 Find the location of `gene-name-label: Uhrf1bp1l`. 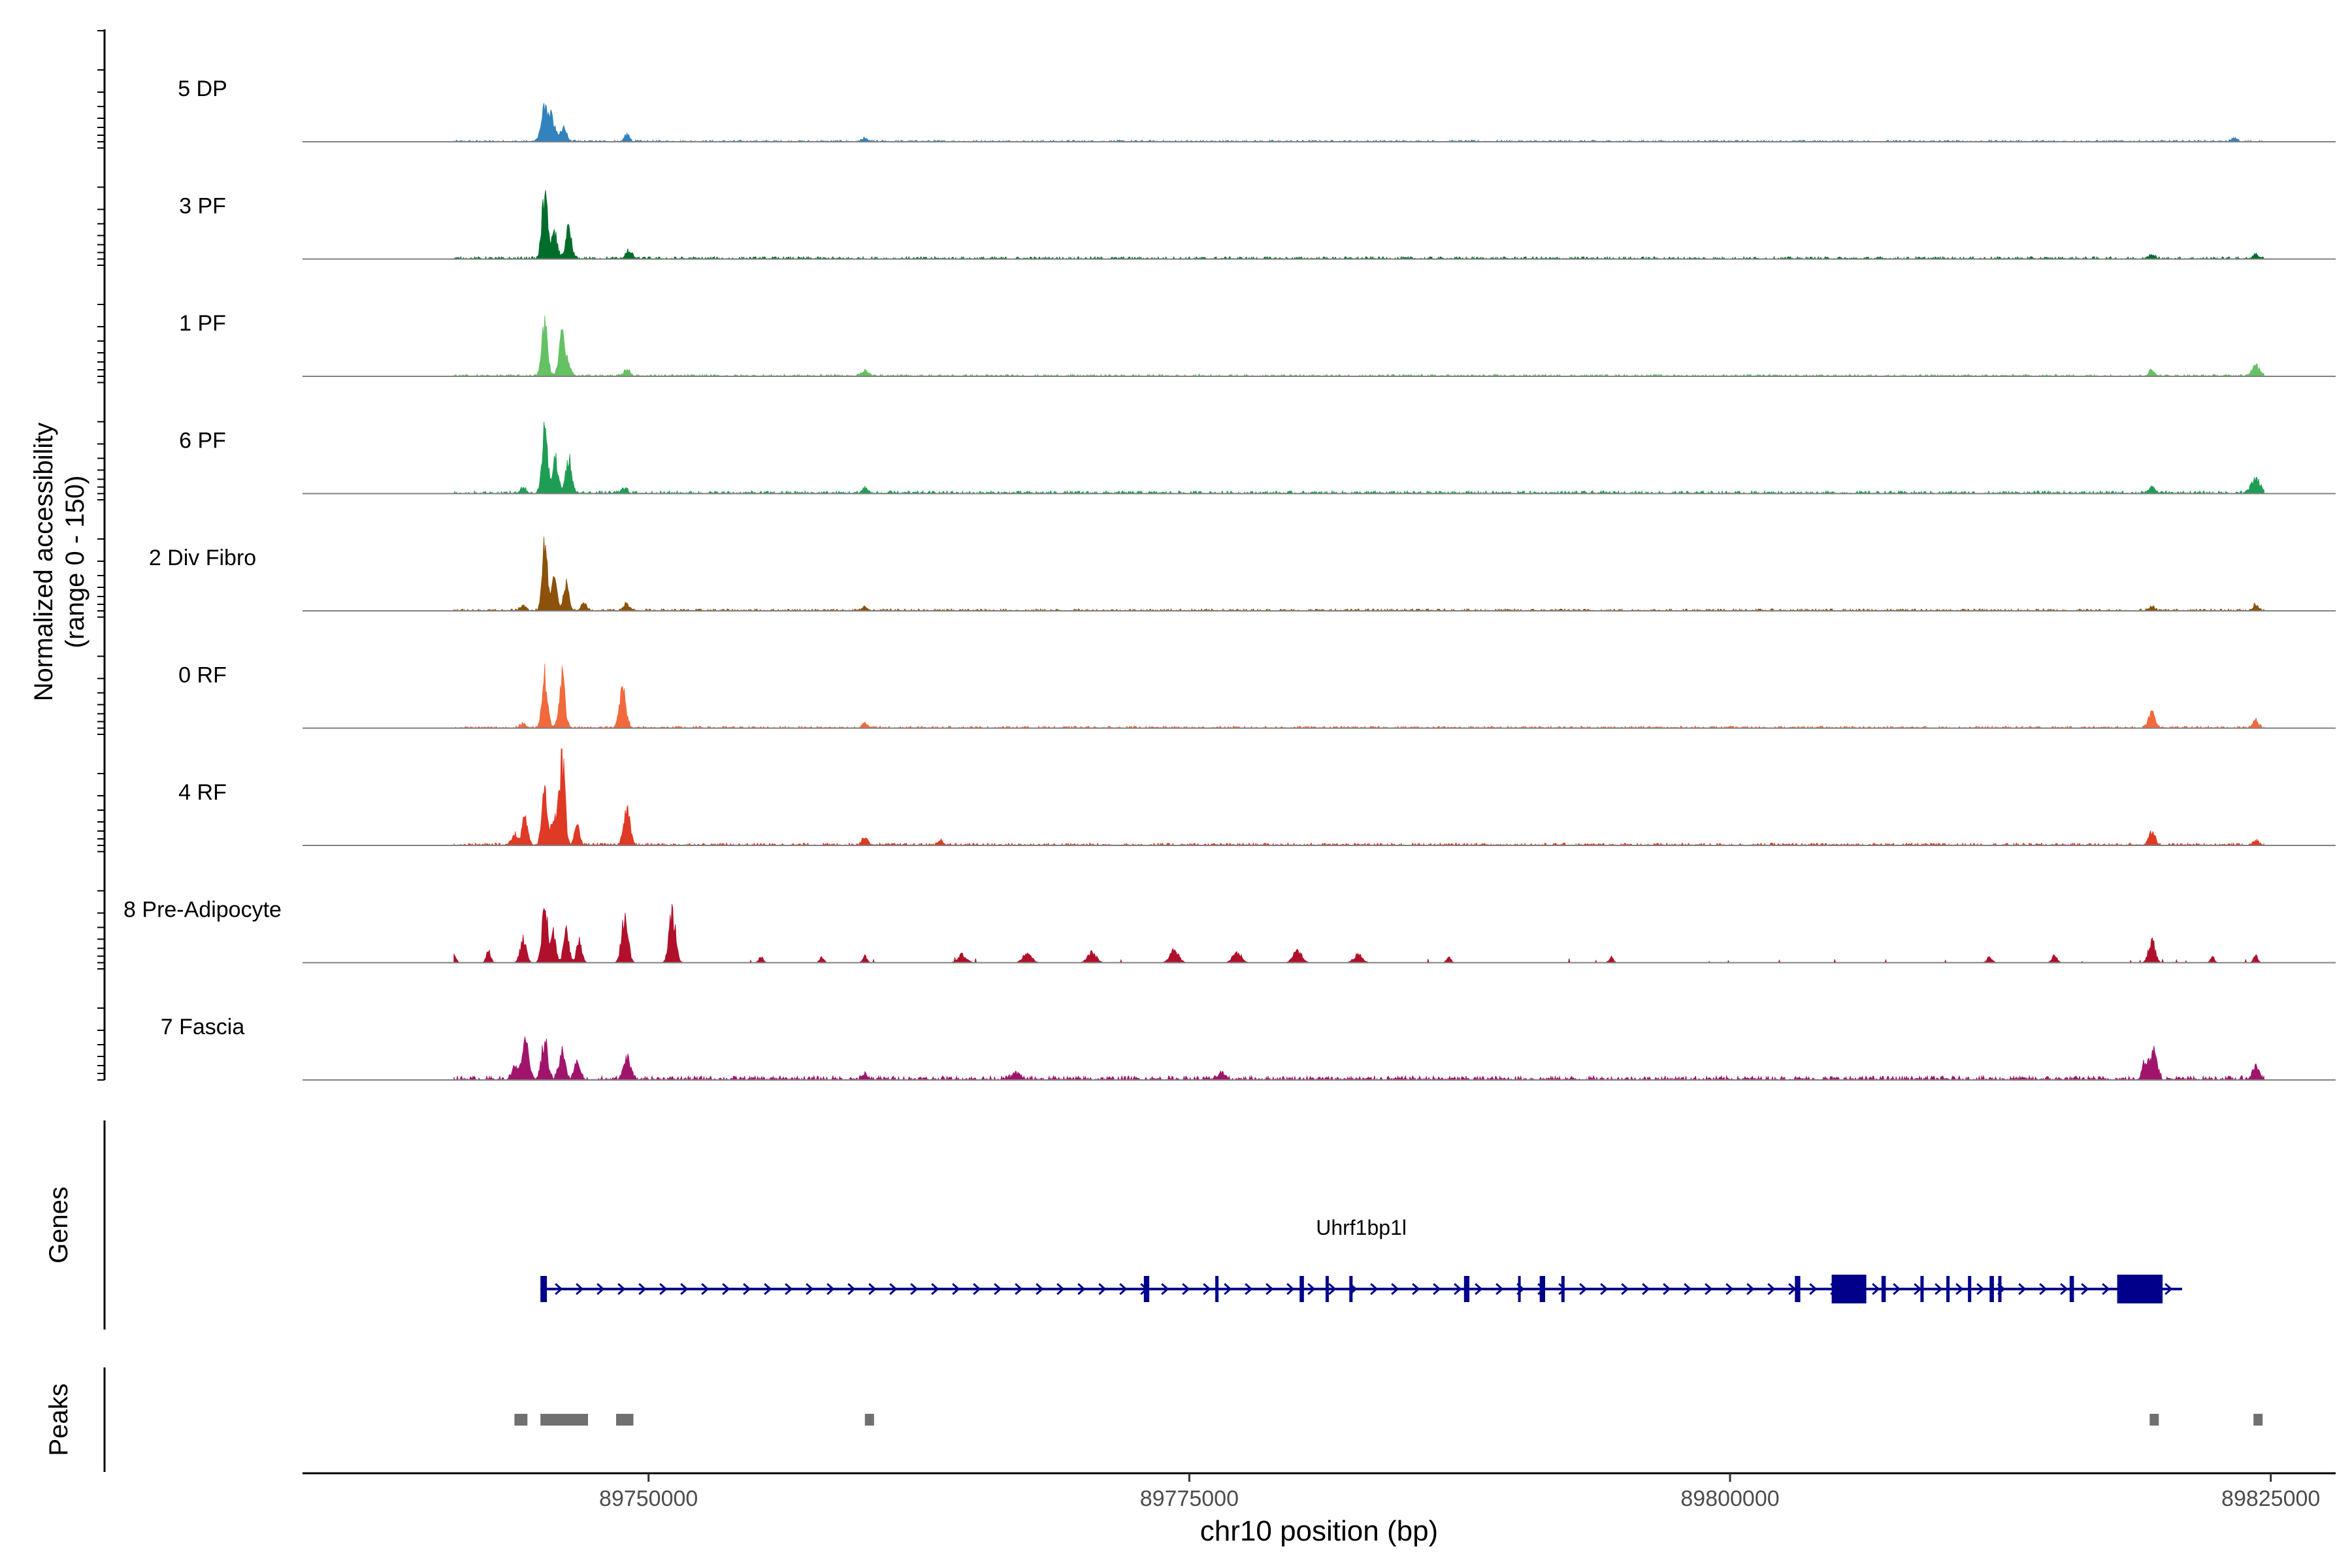

gene-name-label: Uhrf1bp1l is located at coordinates (1361, 1227).